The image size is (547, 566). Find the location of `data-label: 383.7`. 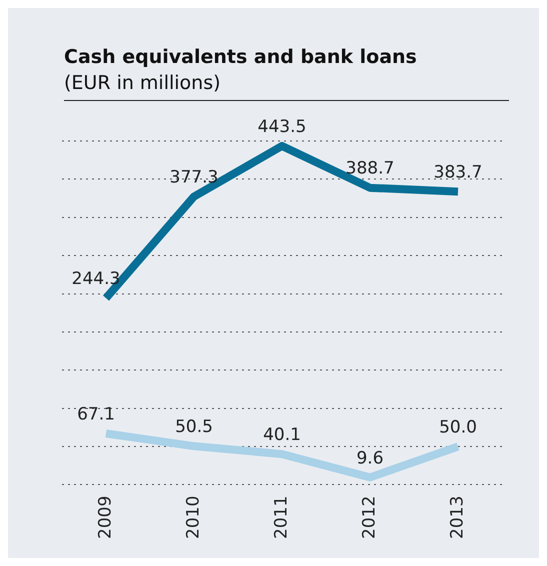

data-label: 383.7 is located at coordinates (458, 172).